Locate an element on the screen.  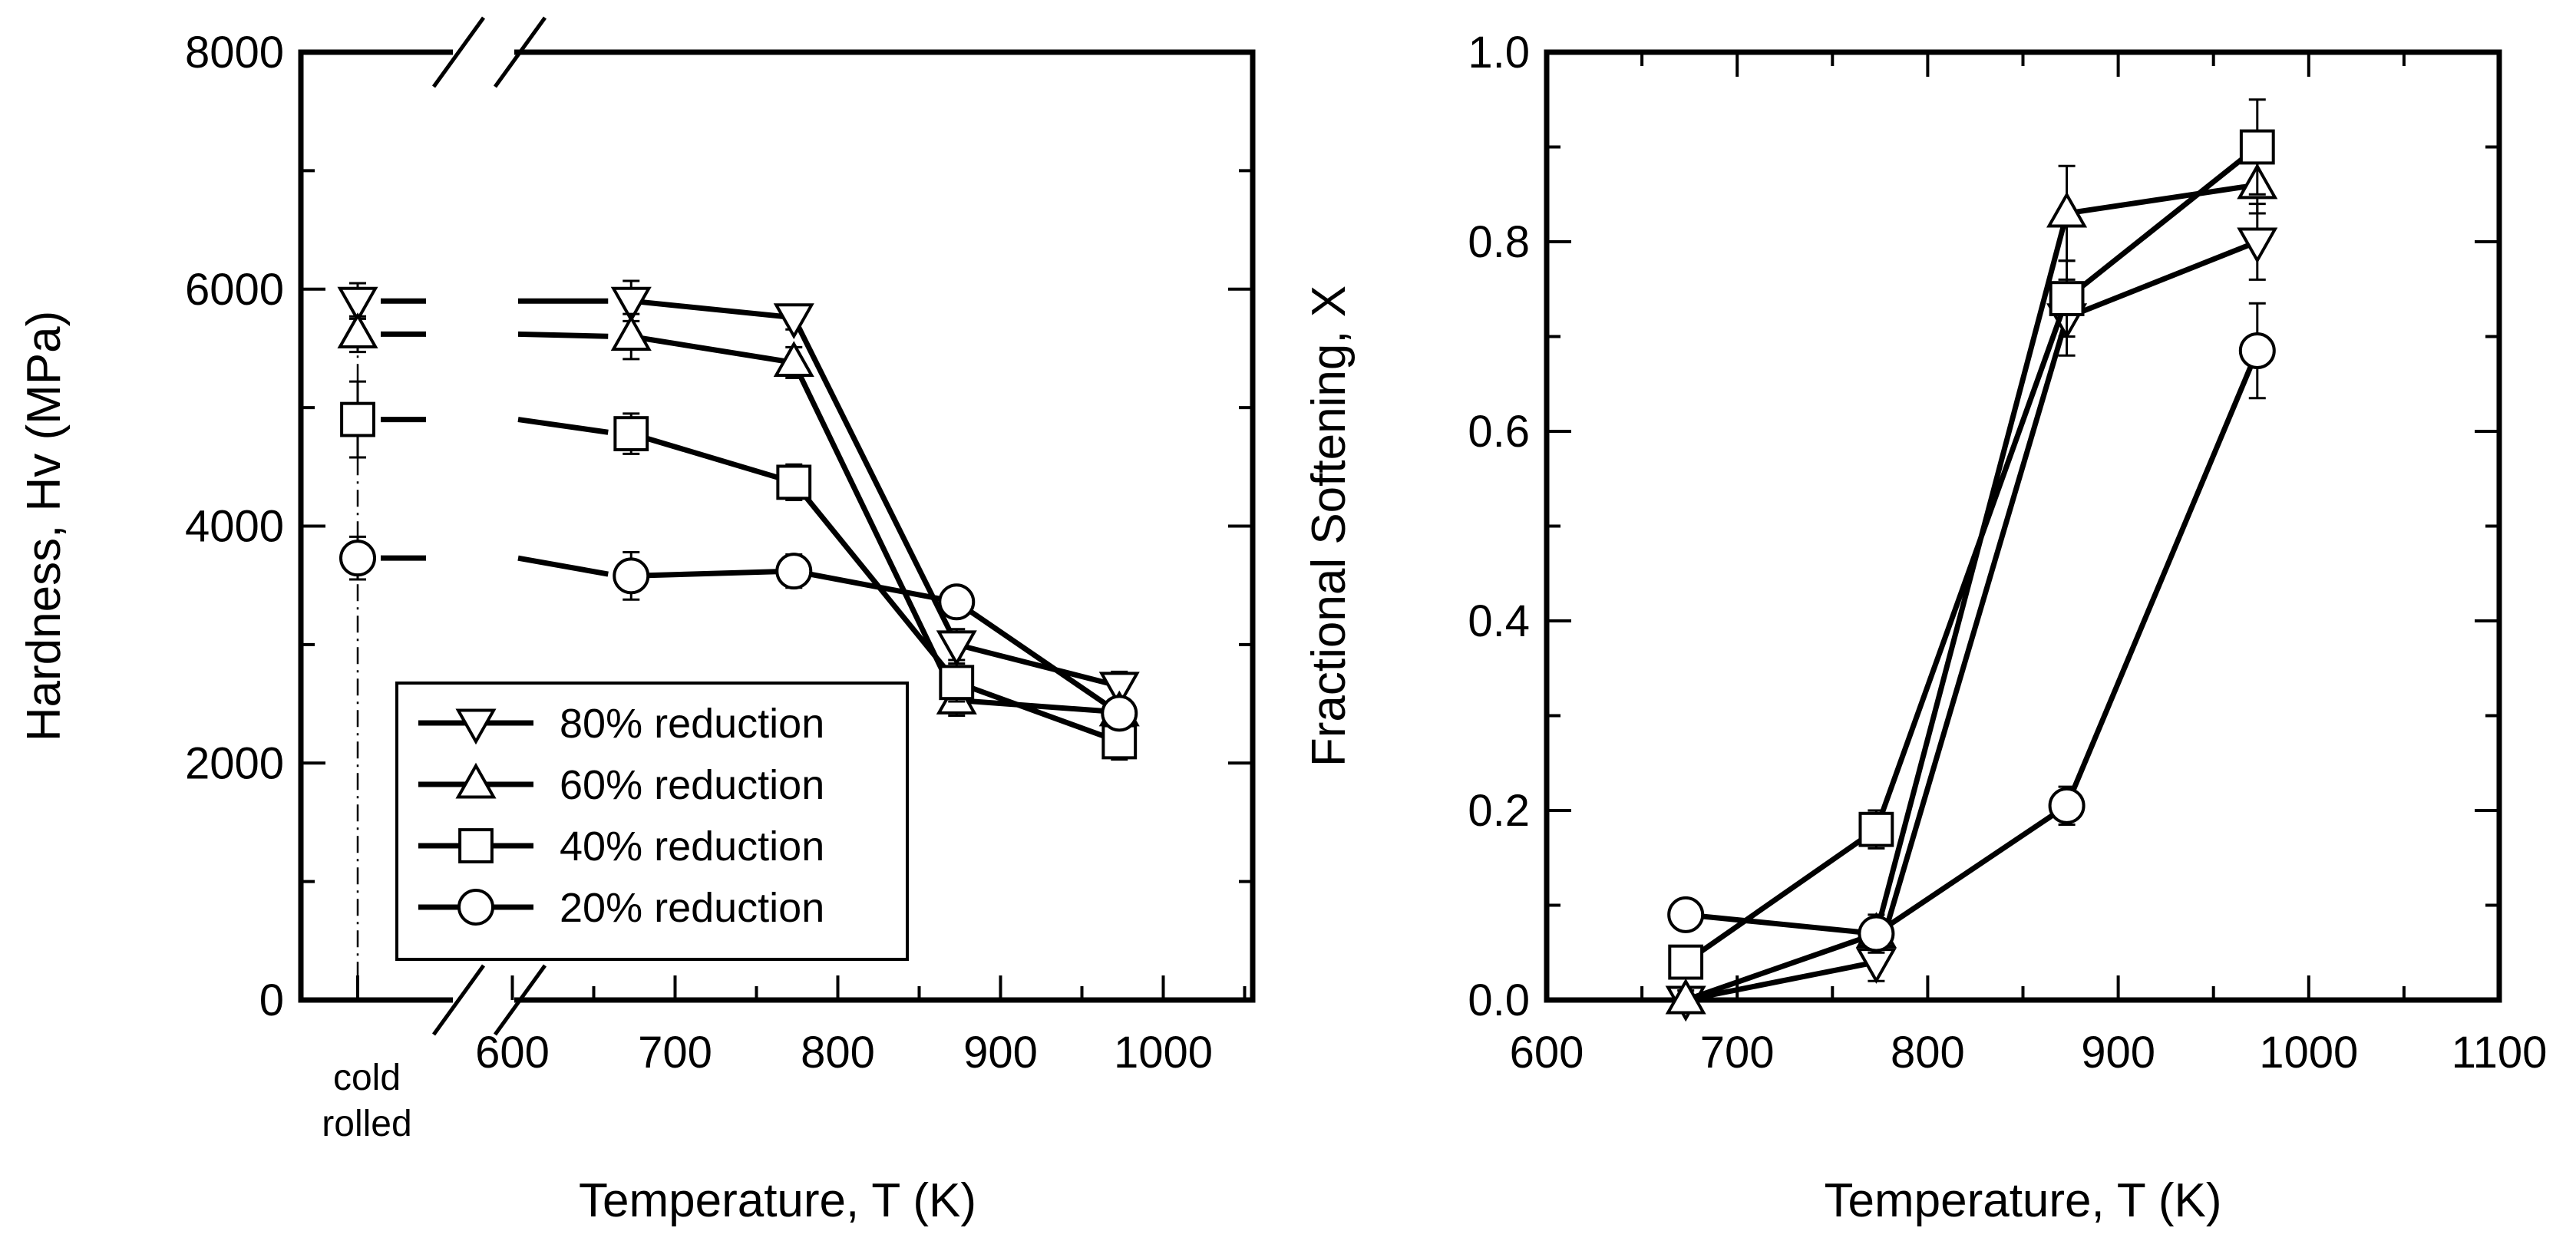
y-tick-label: 0 is located at coordinates (271, 1000).